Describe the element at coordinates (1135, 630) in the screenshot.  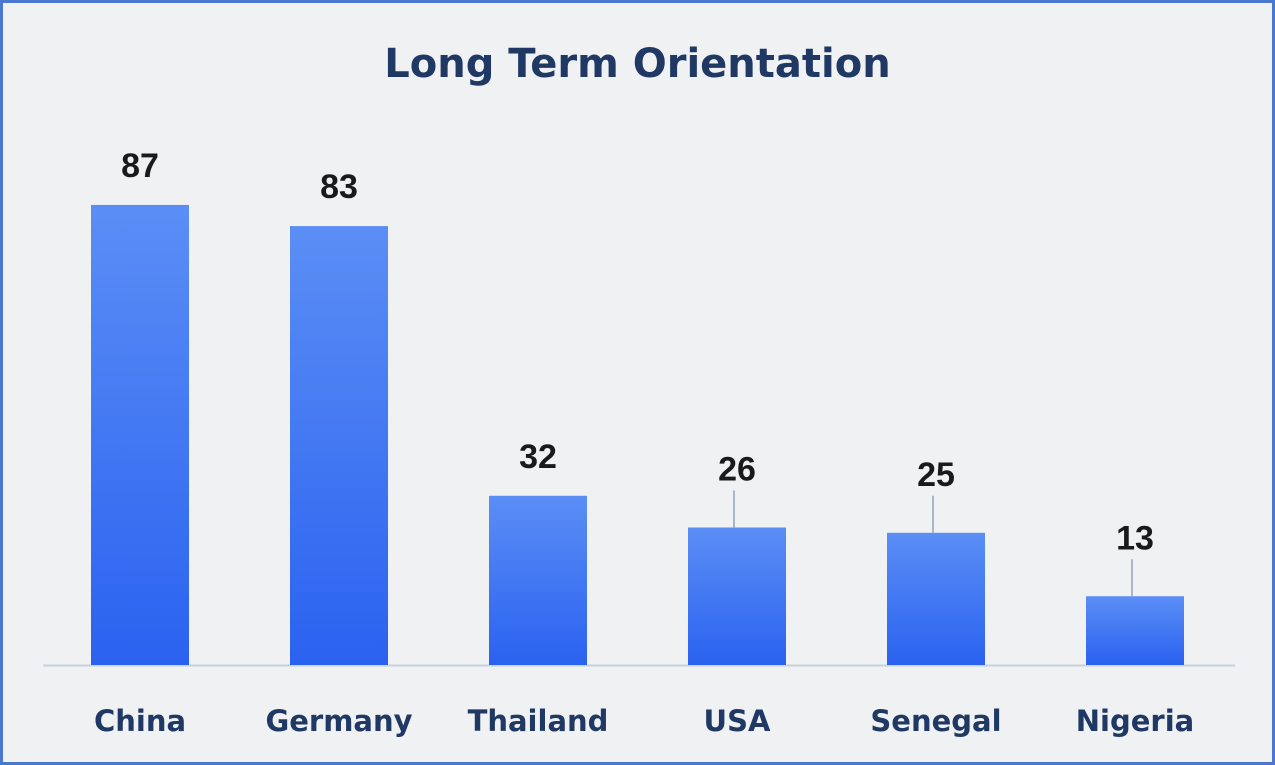
I see `bar-nigeria` at that location.